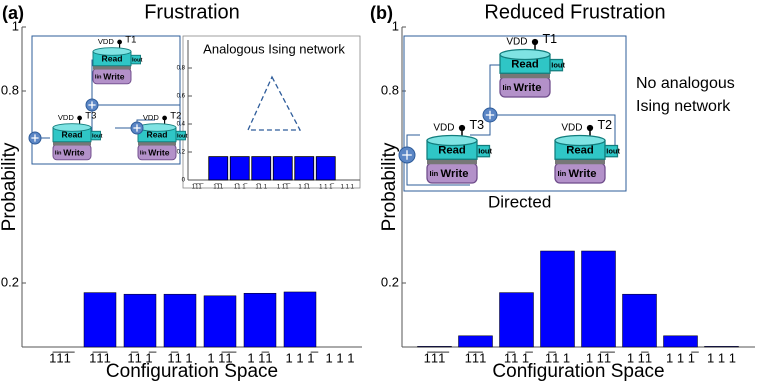 This screenshot has height=382, width=763. I want to click on y-axis-label: Probability, so click(10, 186).